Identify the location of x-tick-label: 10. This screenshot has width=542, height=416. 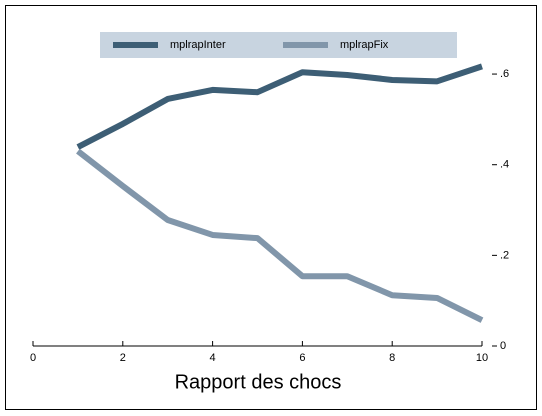
(482, 358).